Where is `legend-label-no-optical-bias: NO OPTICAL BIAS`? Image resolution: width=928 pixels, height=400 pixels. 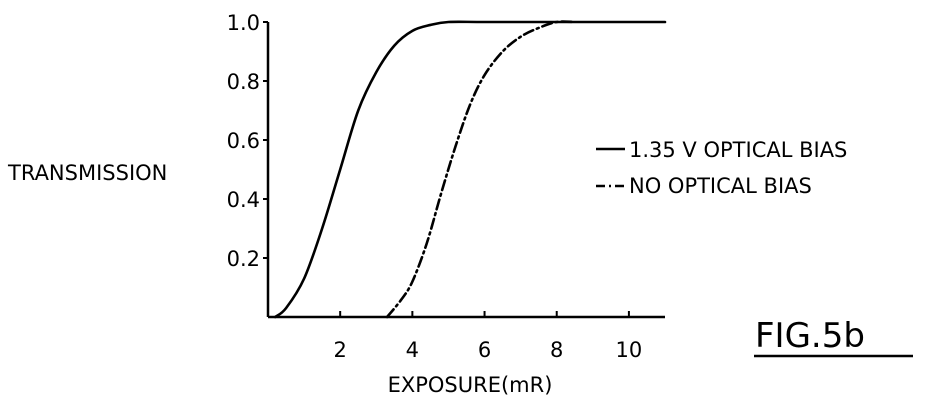 legend-label-no-optical-bias: NO OPTICAL BIAS is located at coordinates (720, 186).